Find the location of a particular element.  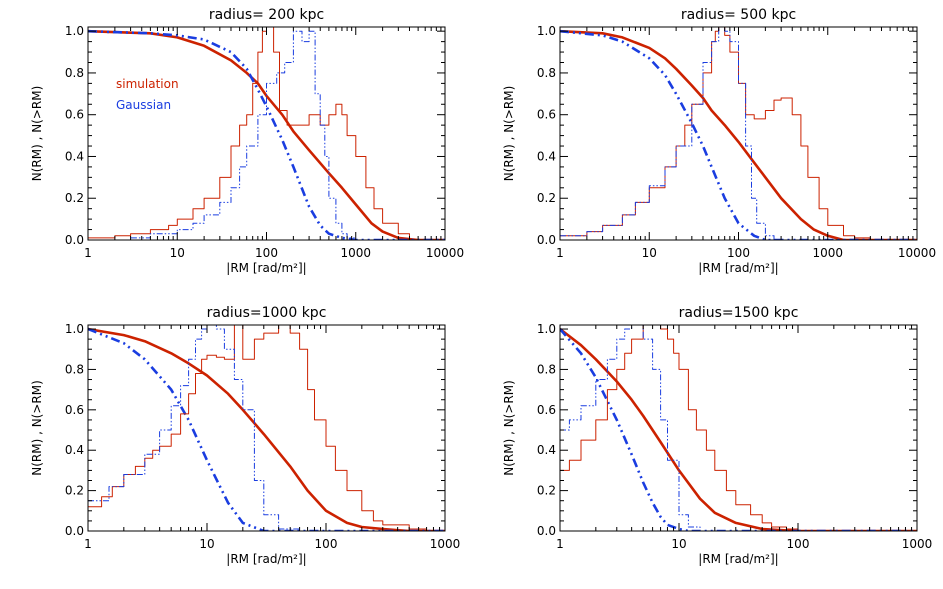

legend-simulation: simulation is located at coordinates (147, 84).